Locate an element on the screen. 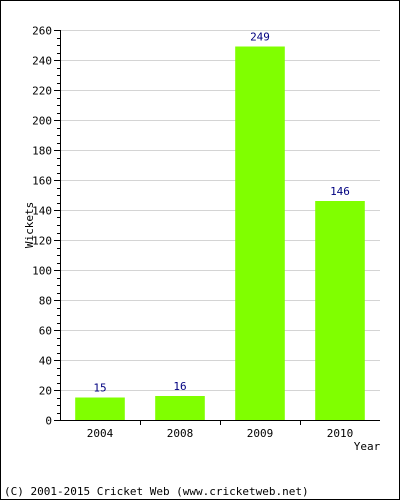 Image resolution: width=400 pixels, height=500 pixels. y-tick-label: 200 is located at coordinates (42, 121).